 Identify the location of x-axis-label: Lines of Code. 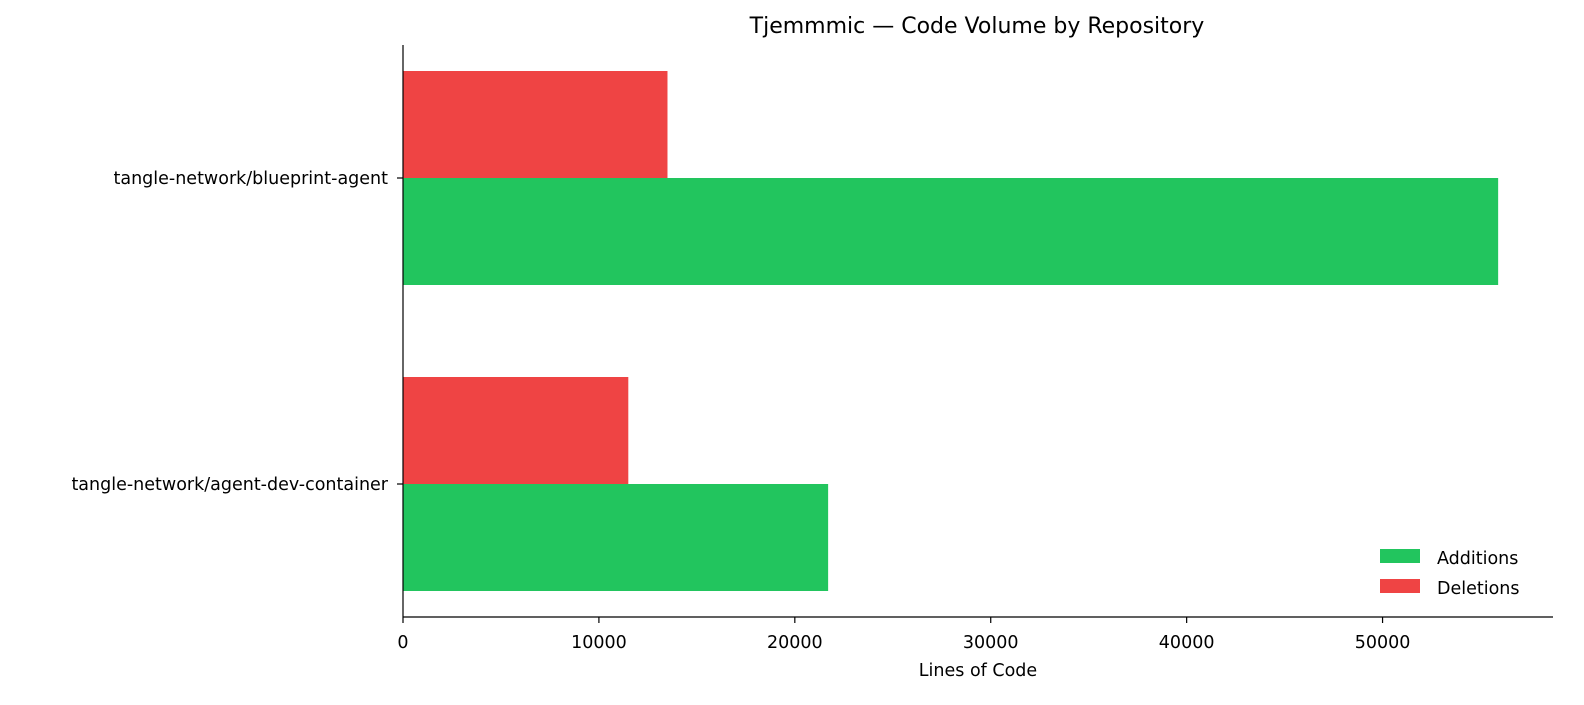
(978, 671).